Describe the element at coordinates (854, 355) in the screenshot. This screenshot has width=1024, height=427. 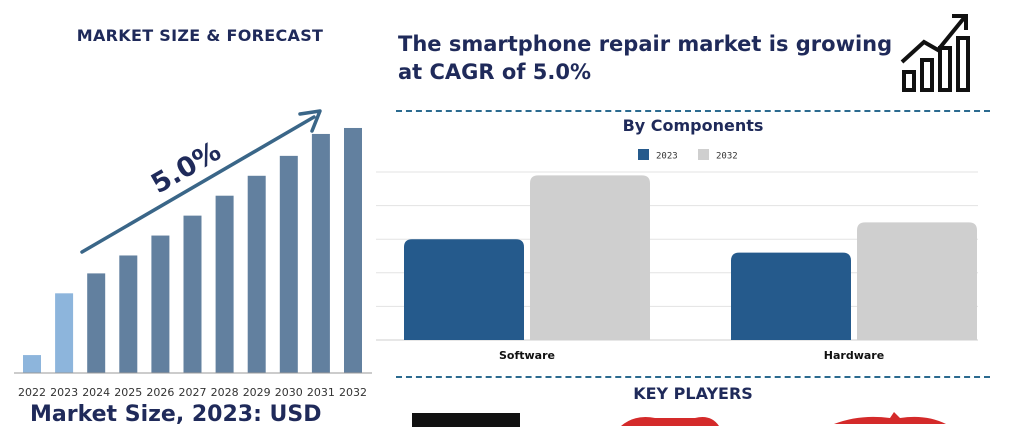
I see `category-label-hardware: Hardware` at that location.